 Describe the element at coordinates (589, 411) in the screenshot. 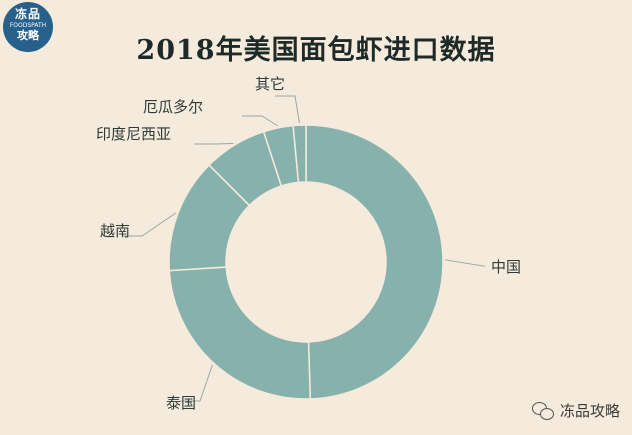

I see `watermark-text: 冻品攻略` at that location.